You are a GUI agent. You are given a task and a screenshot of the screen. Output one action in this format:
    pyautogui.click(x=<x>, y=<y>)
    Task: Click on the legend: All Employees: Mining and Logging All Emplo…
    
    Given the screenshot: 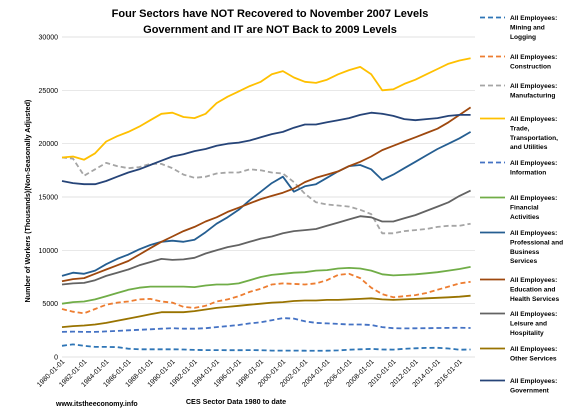 What is the action you would take?
    pyautogui.click(x=521, y=204)
    